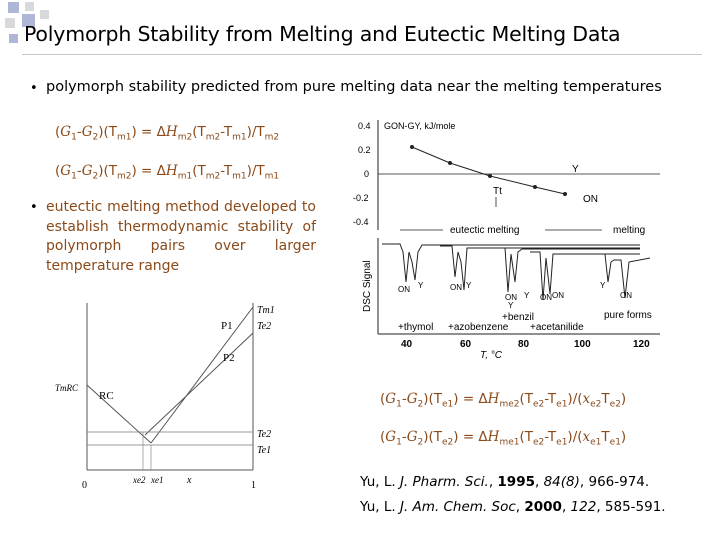 Image resolution: width=720 pixels, height=540 pixels. What do you see at coordinates (366, 174) in the screenshot?
I see `top-ytick: 0` at bounding box center [366, 174].